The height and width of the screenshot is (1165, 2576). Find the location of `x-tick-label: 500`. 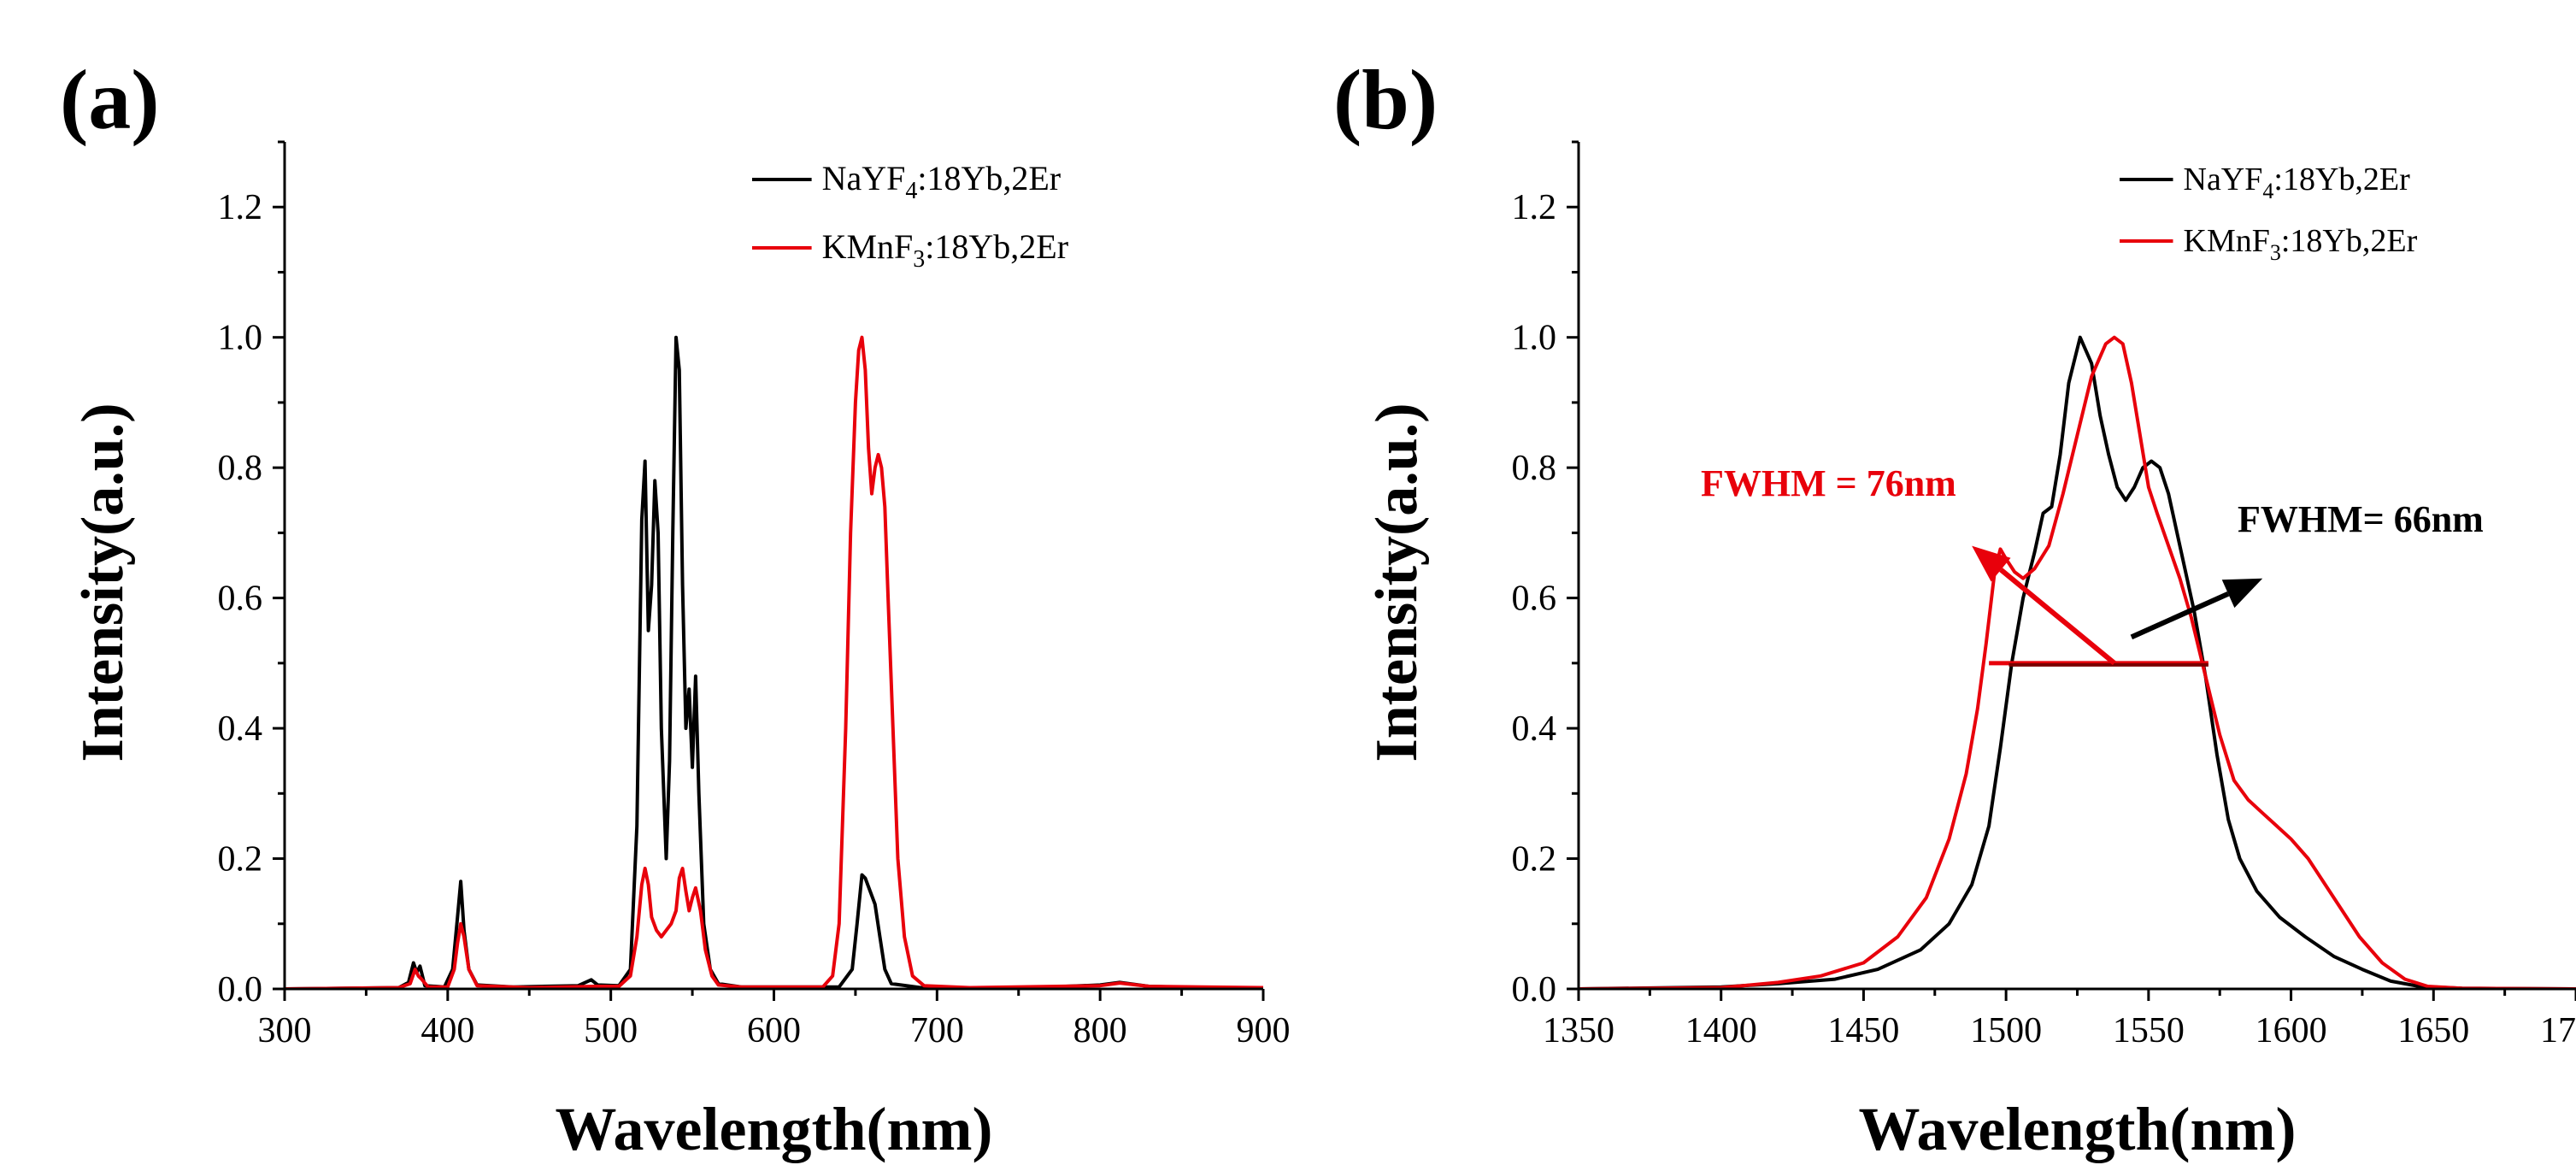

x-tick-label: 500 is located at coordinates (611, 1030).